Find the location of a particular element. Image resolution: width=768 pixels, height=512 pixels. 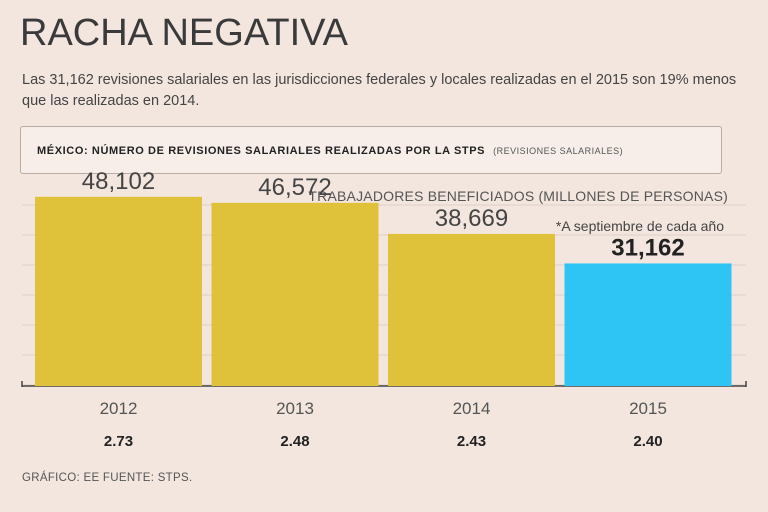

data-label: 38,669 is located at coordinates (471, 218).